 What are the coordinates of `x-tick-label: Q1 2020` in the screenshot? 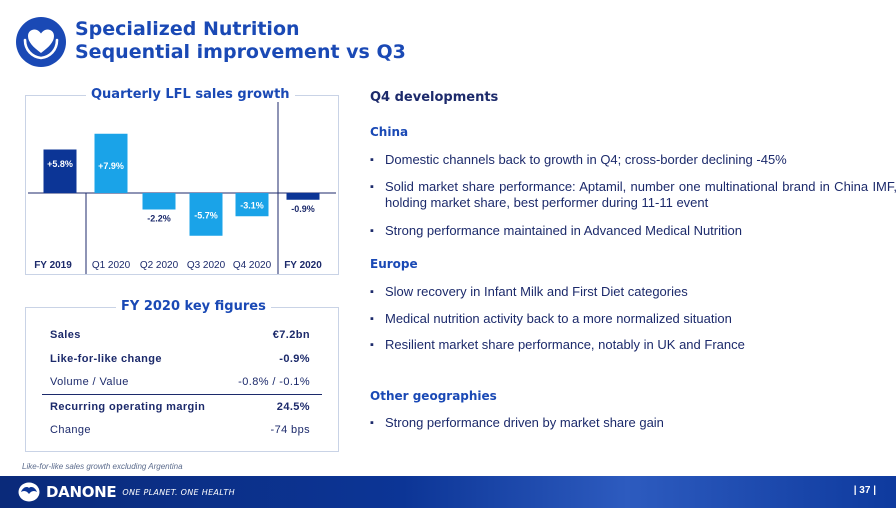 It's located at (111, 265).